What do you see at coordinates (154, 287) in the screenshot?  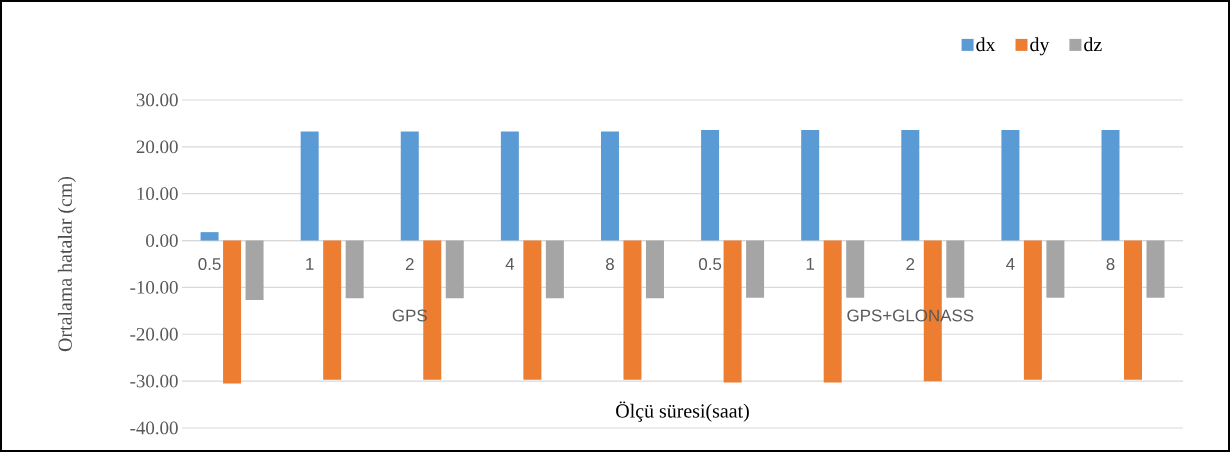 I see `y-tick-label: -10.00` at bounding box center [154, 287].